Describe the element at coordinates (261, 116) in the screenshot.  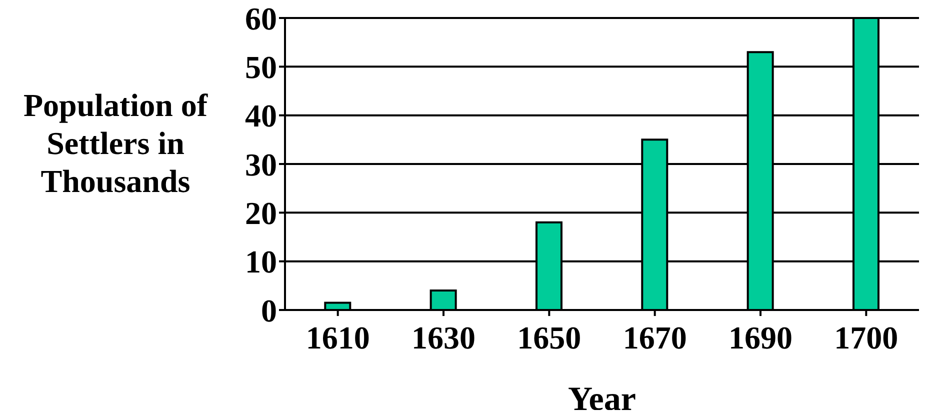
I see `y-tick-label: 40` at that location.